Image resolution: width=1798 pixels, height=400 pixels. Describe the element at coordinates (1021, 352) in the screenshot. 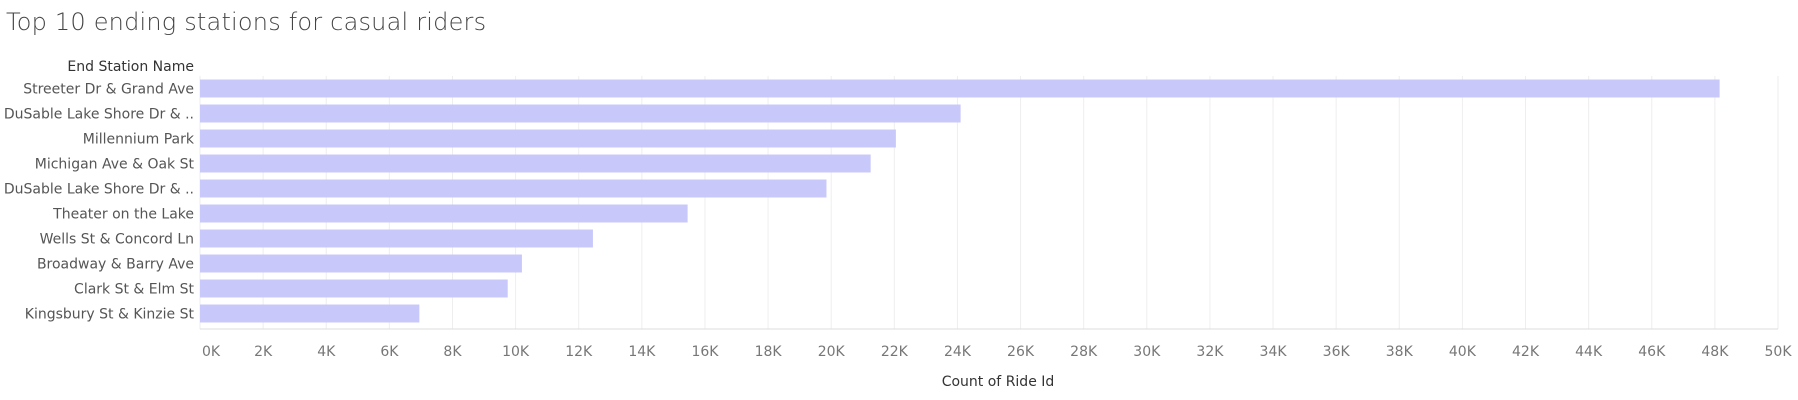

I see `x-tick-label: 26K` at that location.